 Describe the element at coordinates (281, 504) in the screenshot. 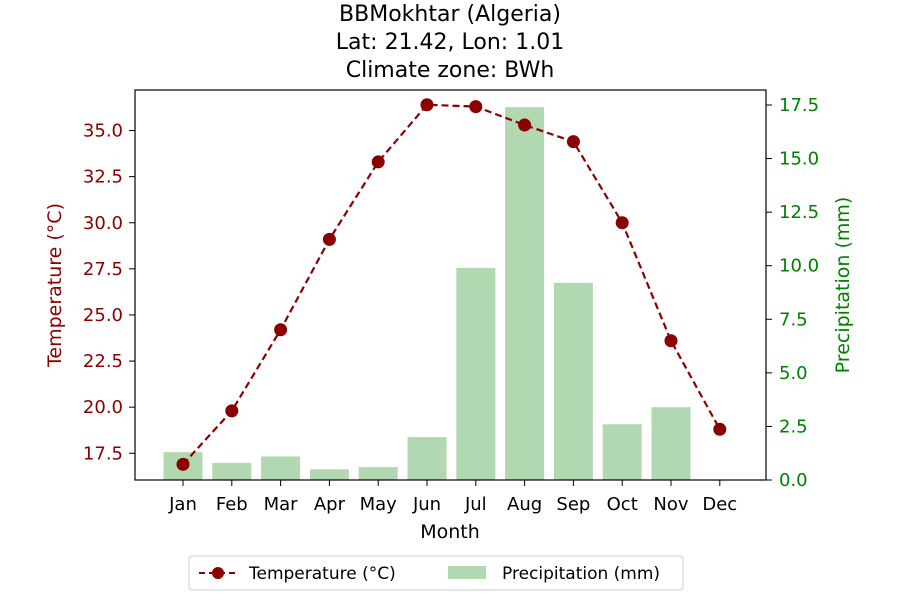

I see `x-tick-label-mar: Mar` at that location.